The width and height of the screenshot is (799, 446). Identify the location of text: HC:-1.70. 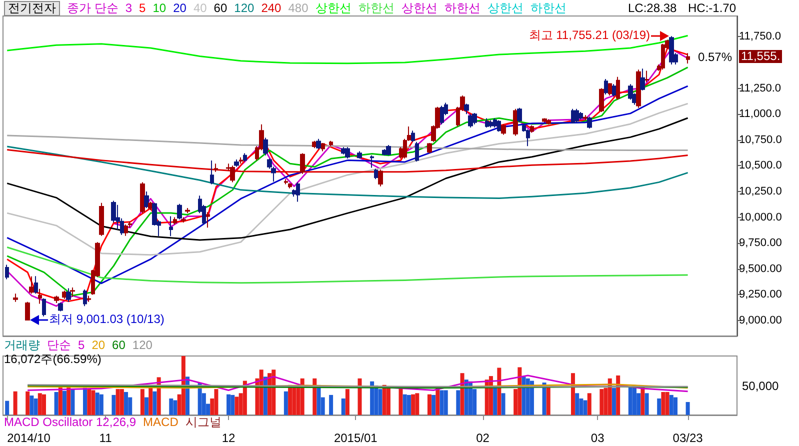
(712, 8).